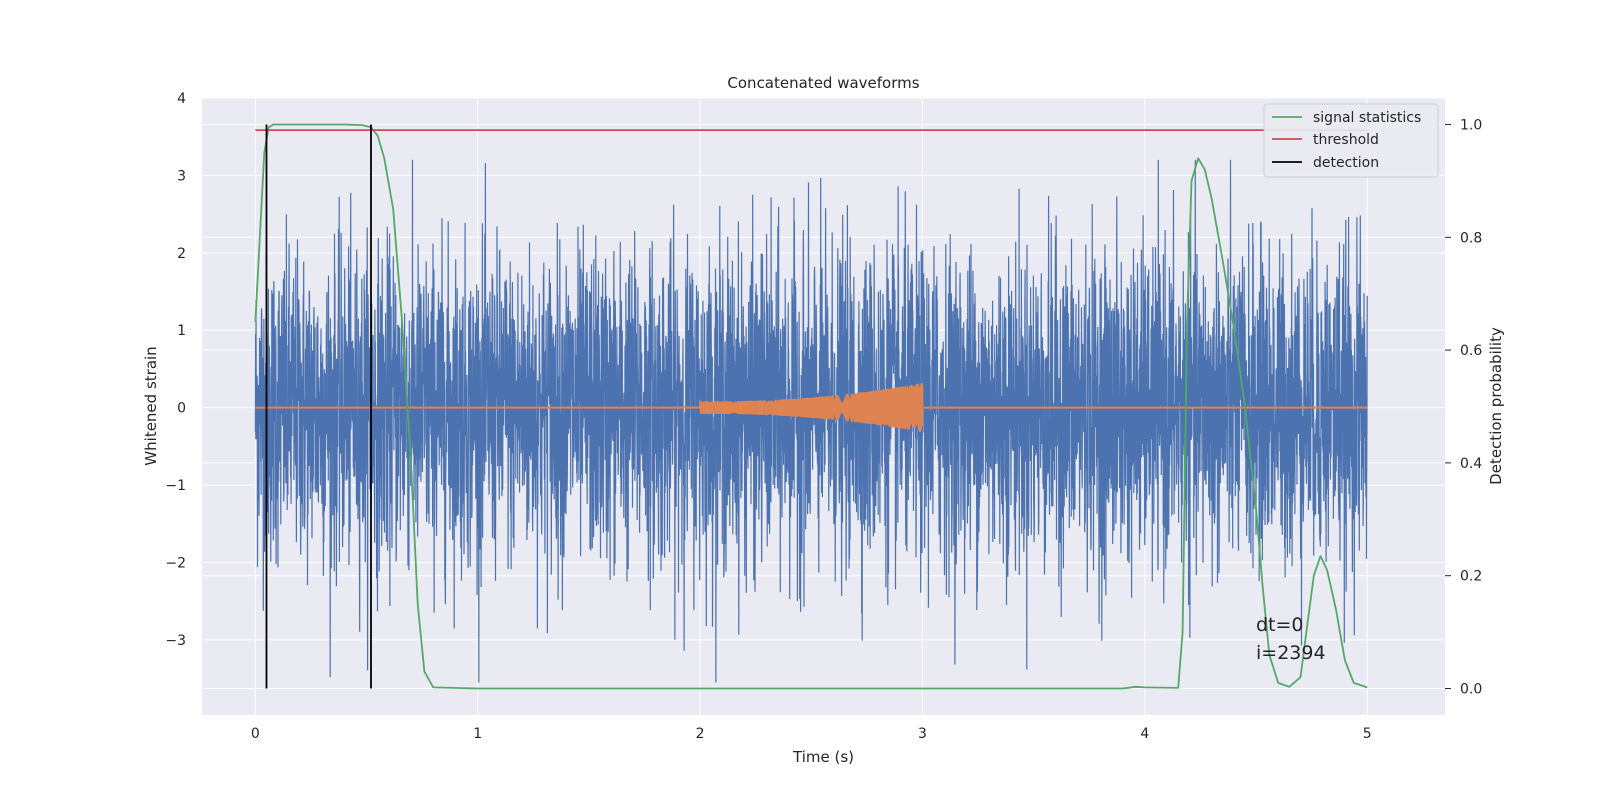  I want to click on y2-tick-label: 0.0, so click(1471, 689).